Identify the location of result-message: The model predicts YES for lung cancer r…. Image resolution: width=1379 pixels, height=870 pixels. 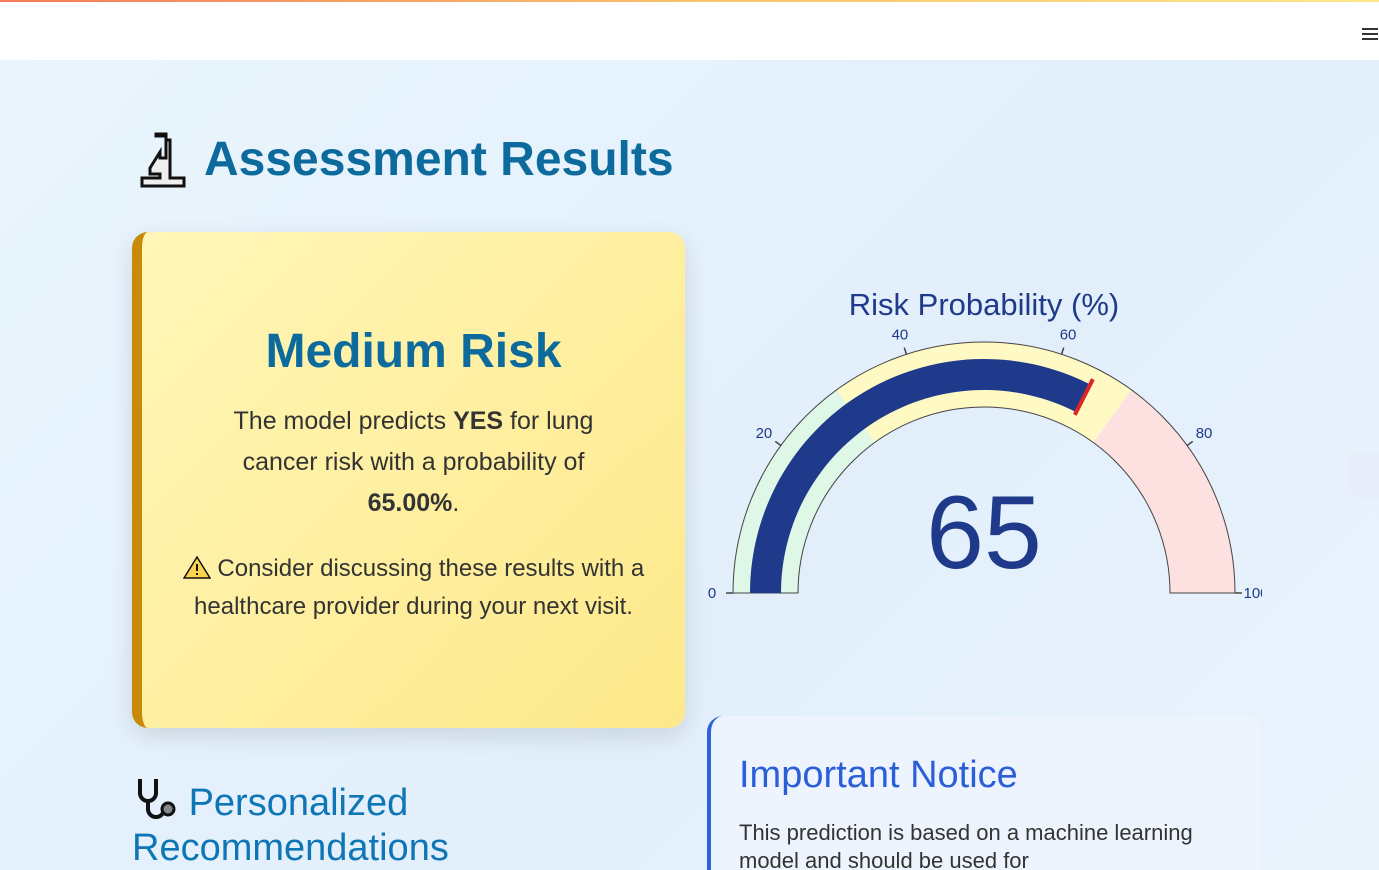
(413, 462).